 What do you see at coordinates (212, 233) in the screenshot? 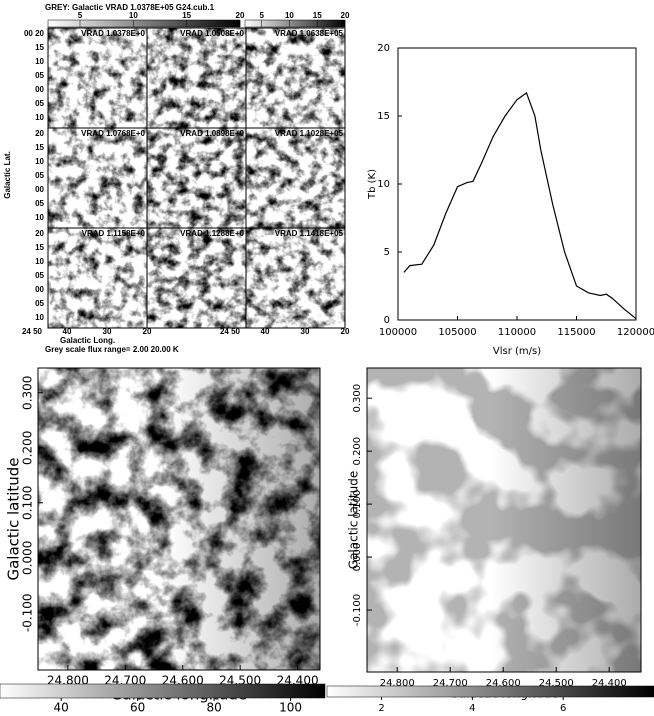
I see `panel-label: VRAD 1.1288E+0` at bounding box center [212, 233].